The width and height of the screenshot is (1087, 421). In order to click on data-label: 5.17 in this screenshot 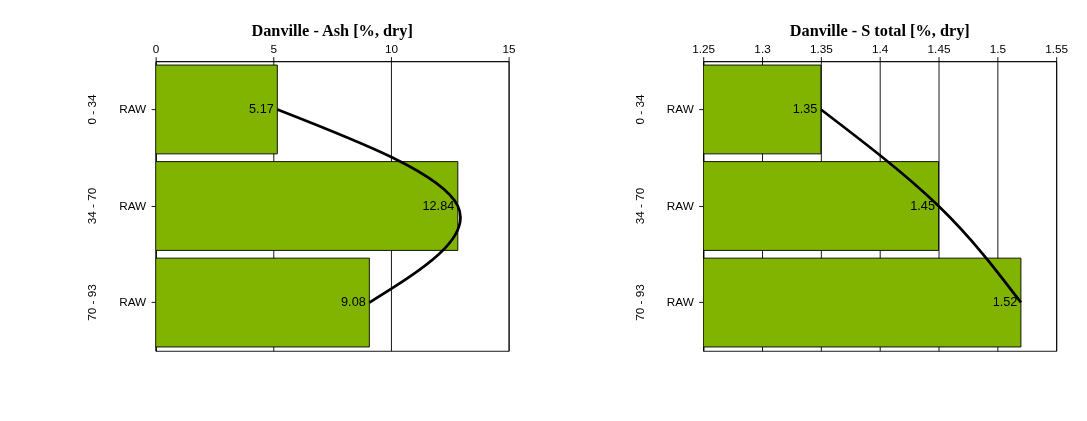, I will do `click(261, 109)`.